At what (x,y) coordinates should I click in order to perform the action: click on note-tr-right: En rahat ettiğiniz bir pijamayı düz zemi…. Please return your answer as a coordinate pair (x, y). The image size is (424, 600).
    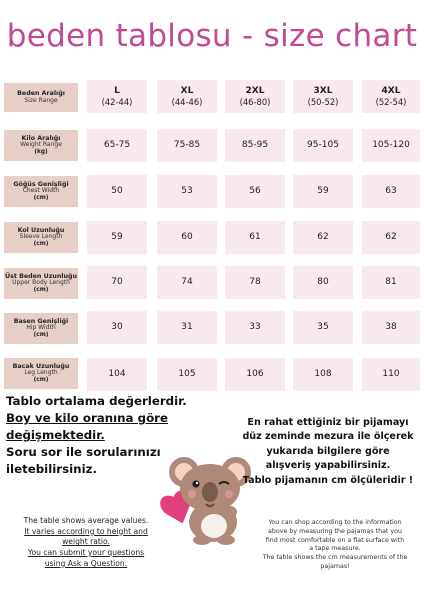
    Looking at the image, I should click on (328, 452).